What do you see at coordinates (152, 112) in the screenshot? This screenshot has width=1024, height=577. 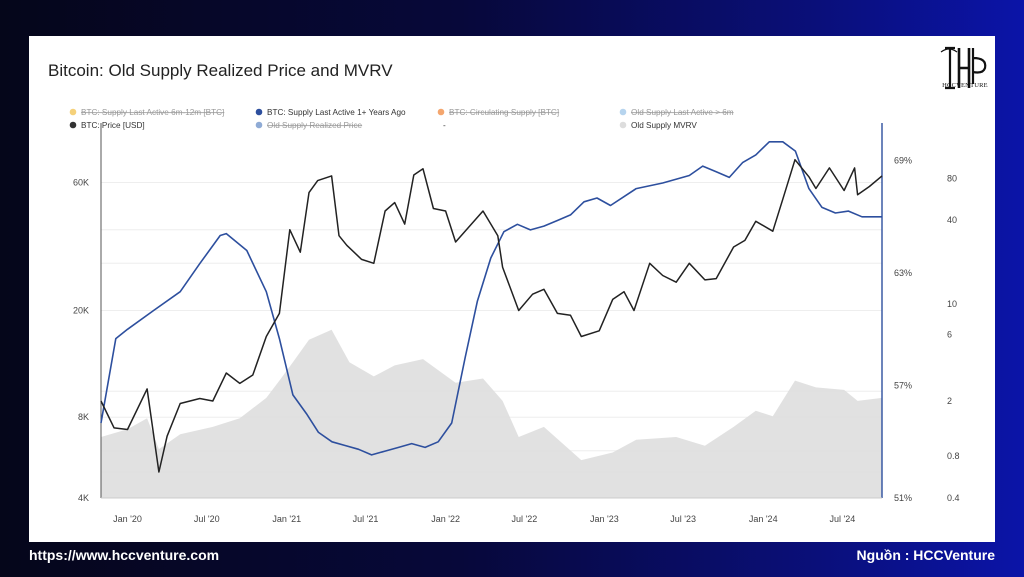 I see `legend-item-0: BTC: Supply Last Active 6m-12m [BTC]` at bounding box center [152, 112].